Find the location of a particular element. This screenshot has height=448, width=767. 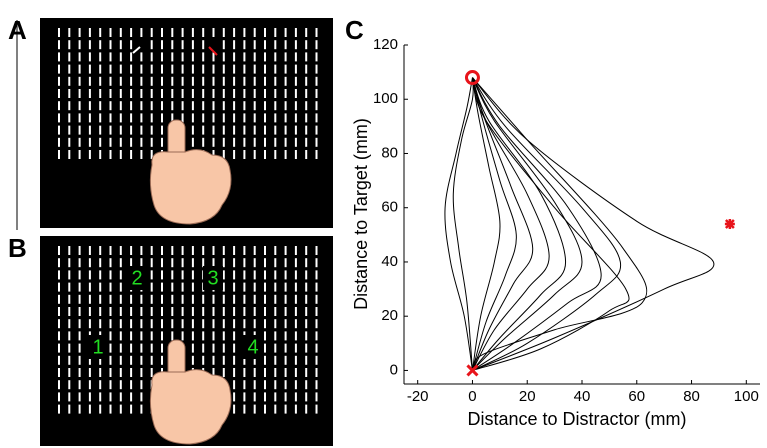

trajectory is located at coordinates (510, 224).